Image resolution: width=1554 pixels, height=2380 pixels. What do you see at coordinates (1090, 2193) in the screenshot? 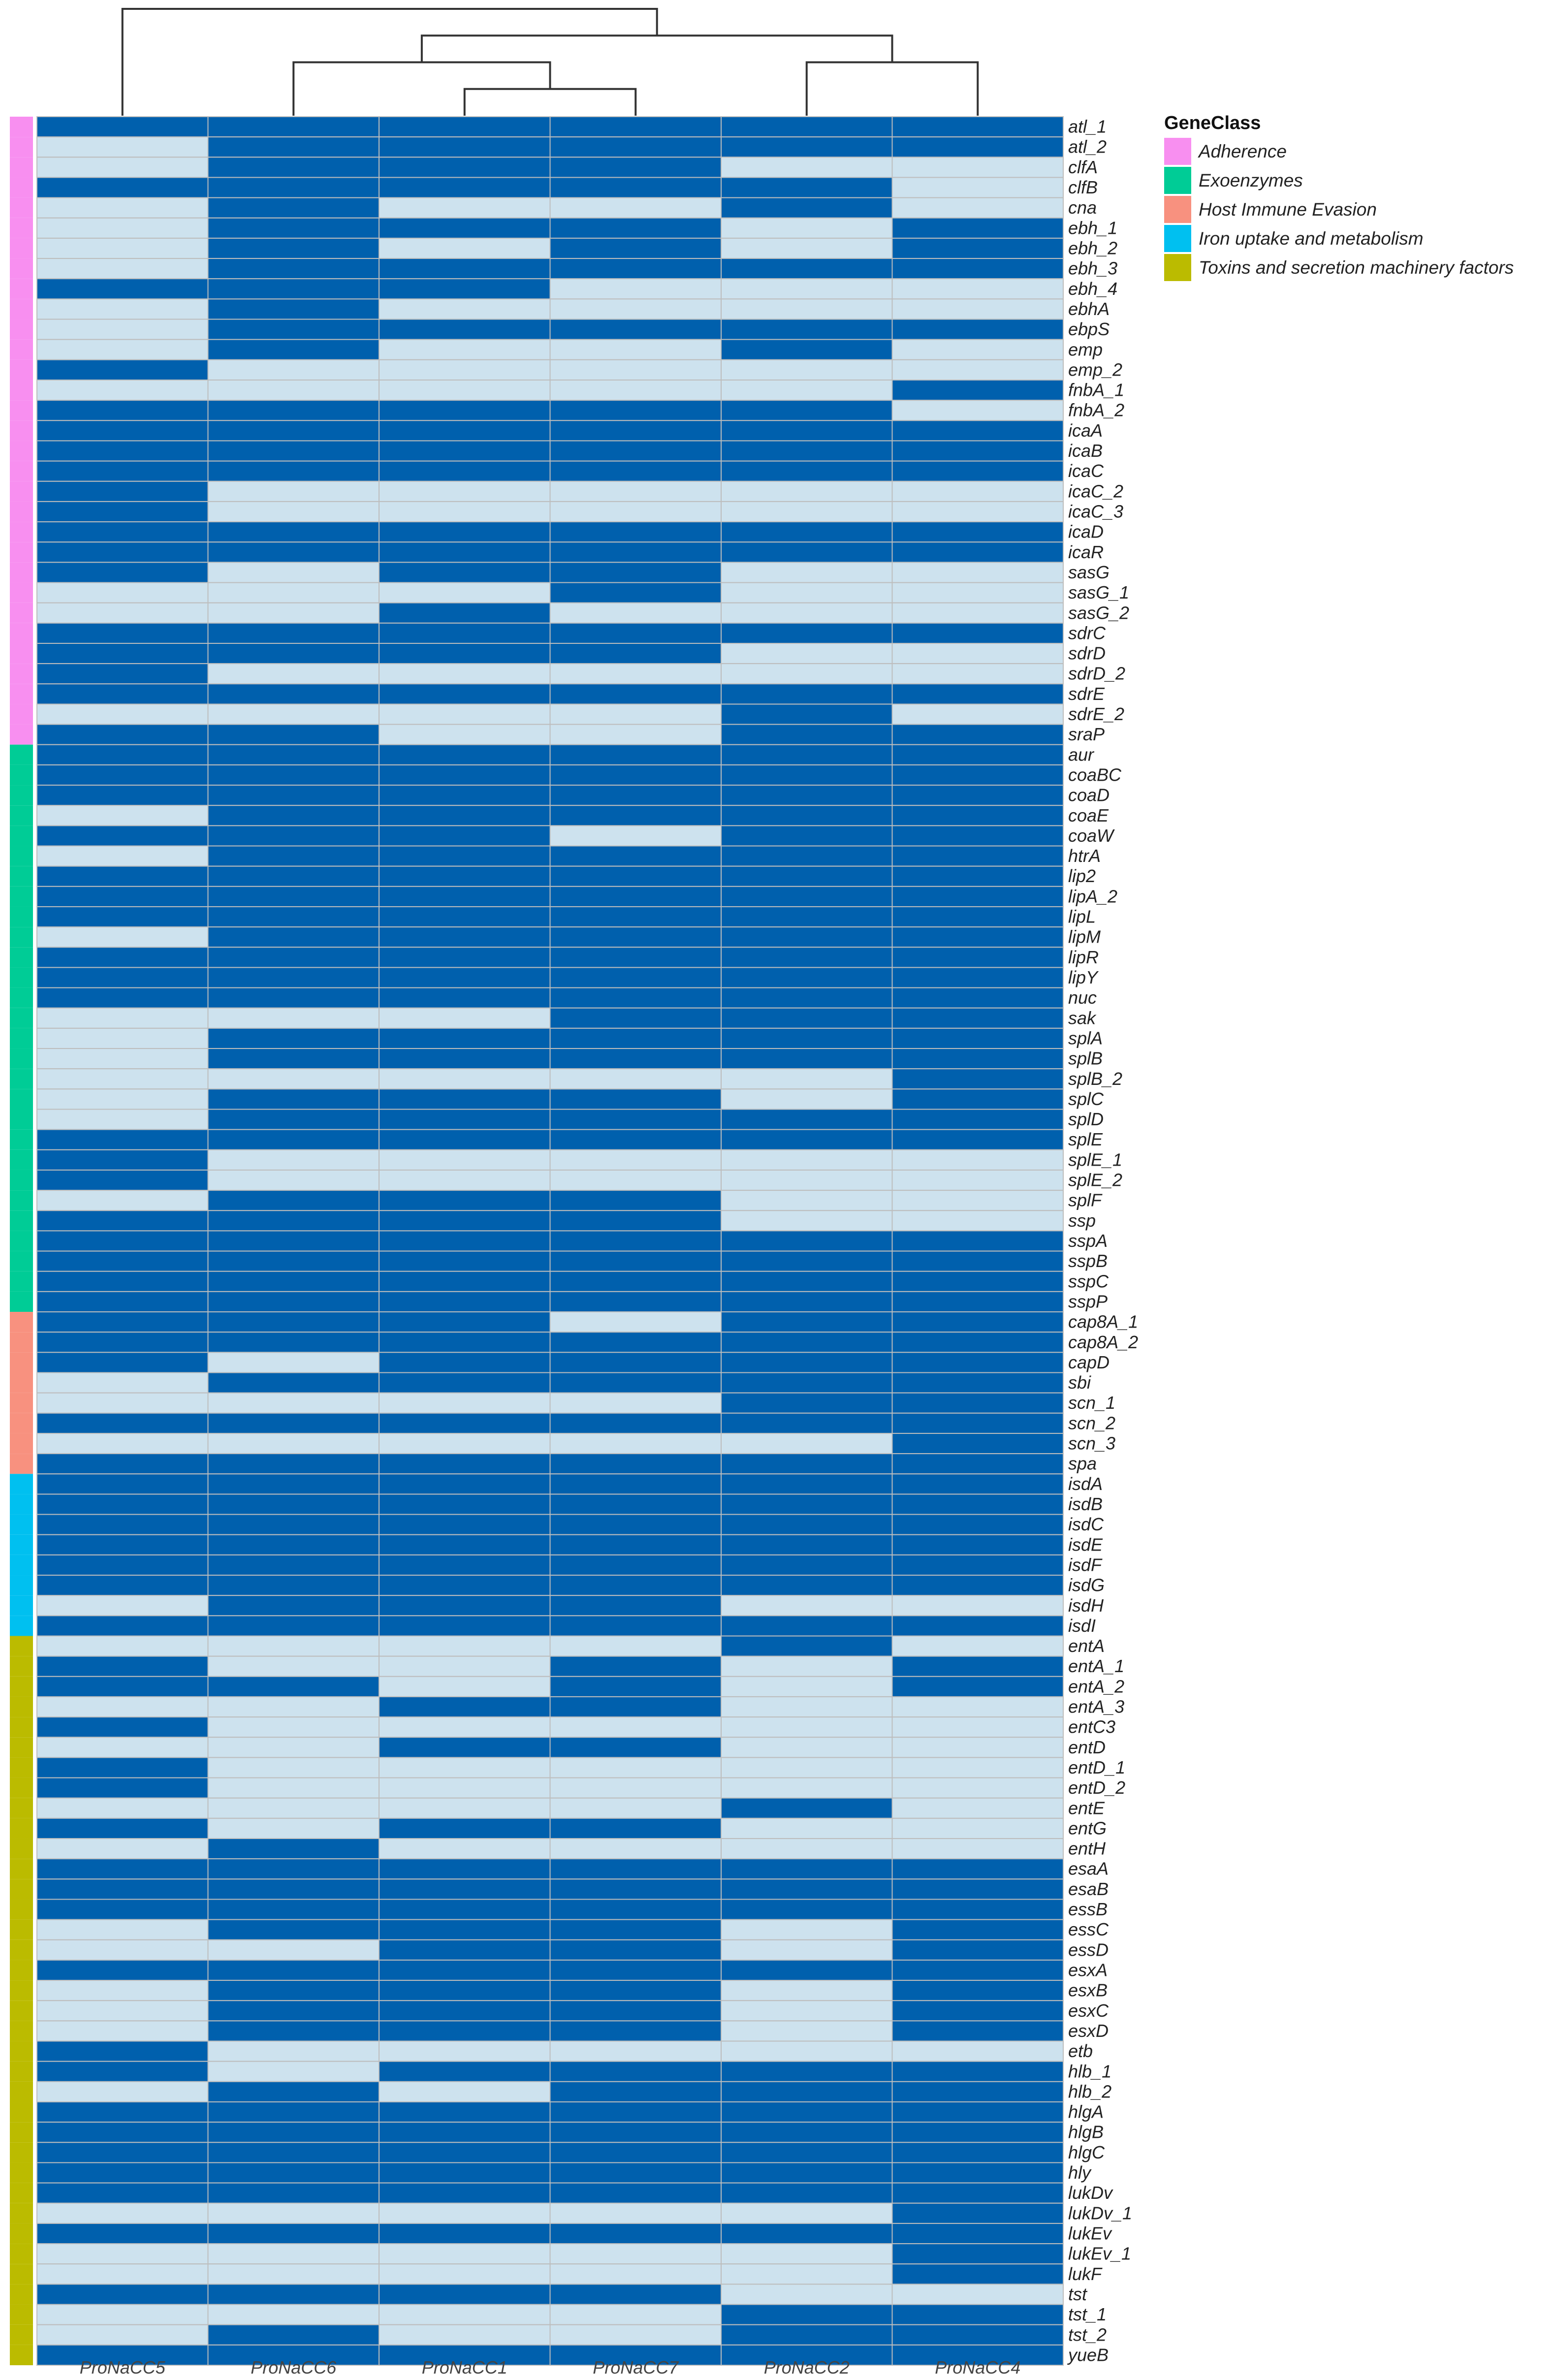
I see `row-label: lukDv` at bounding box center [1090, 2193].